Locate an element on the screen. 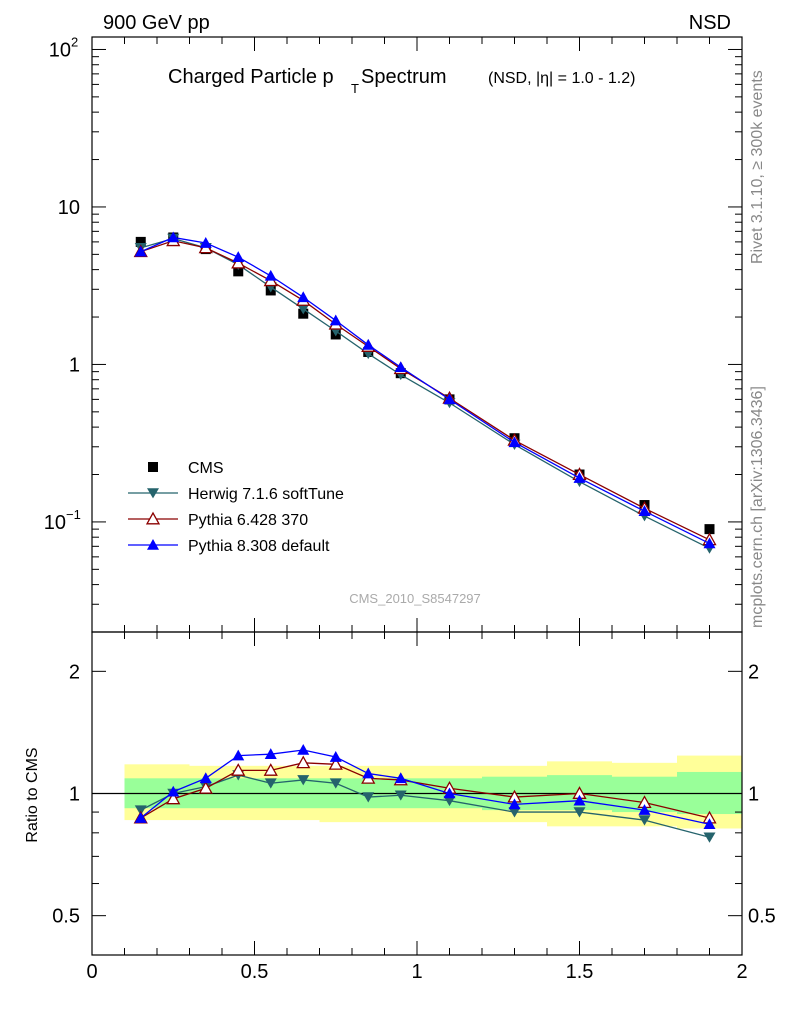  legend-entry: CMS is located at coordinates (186, 468).